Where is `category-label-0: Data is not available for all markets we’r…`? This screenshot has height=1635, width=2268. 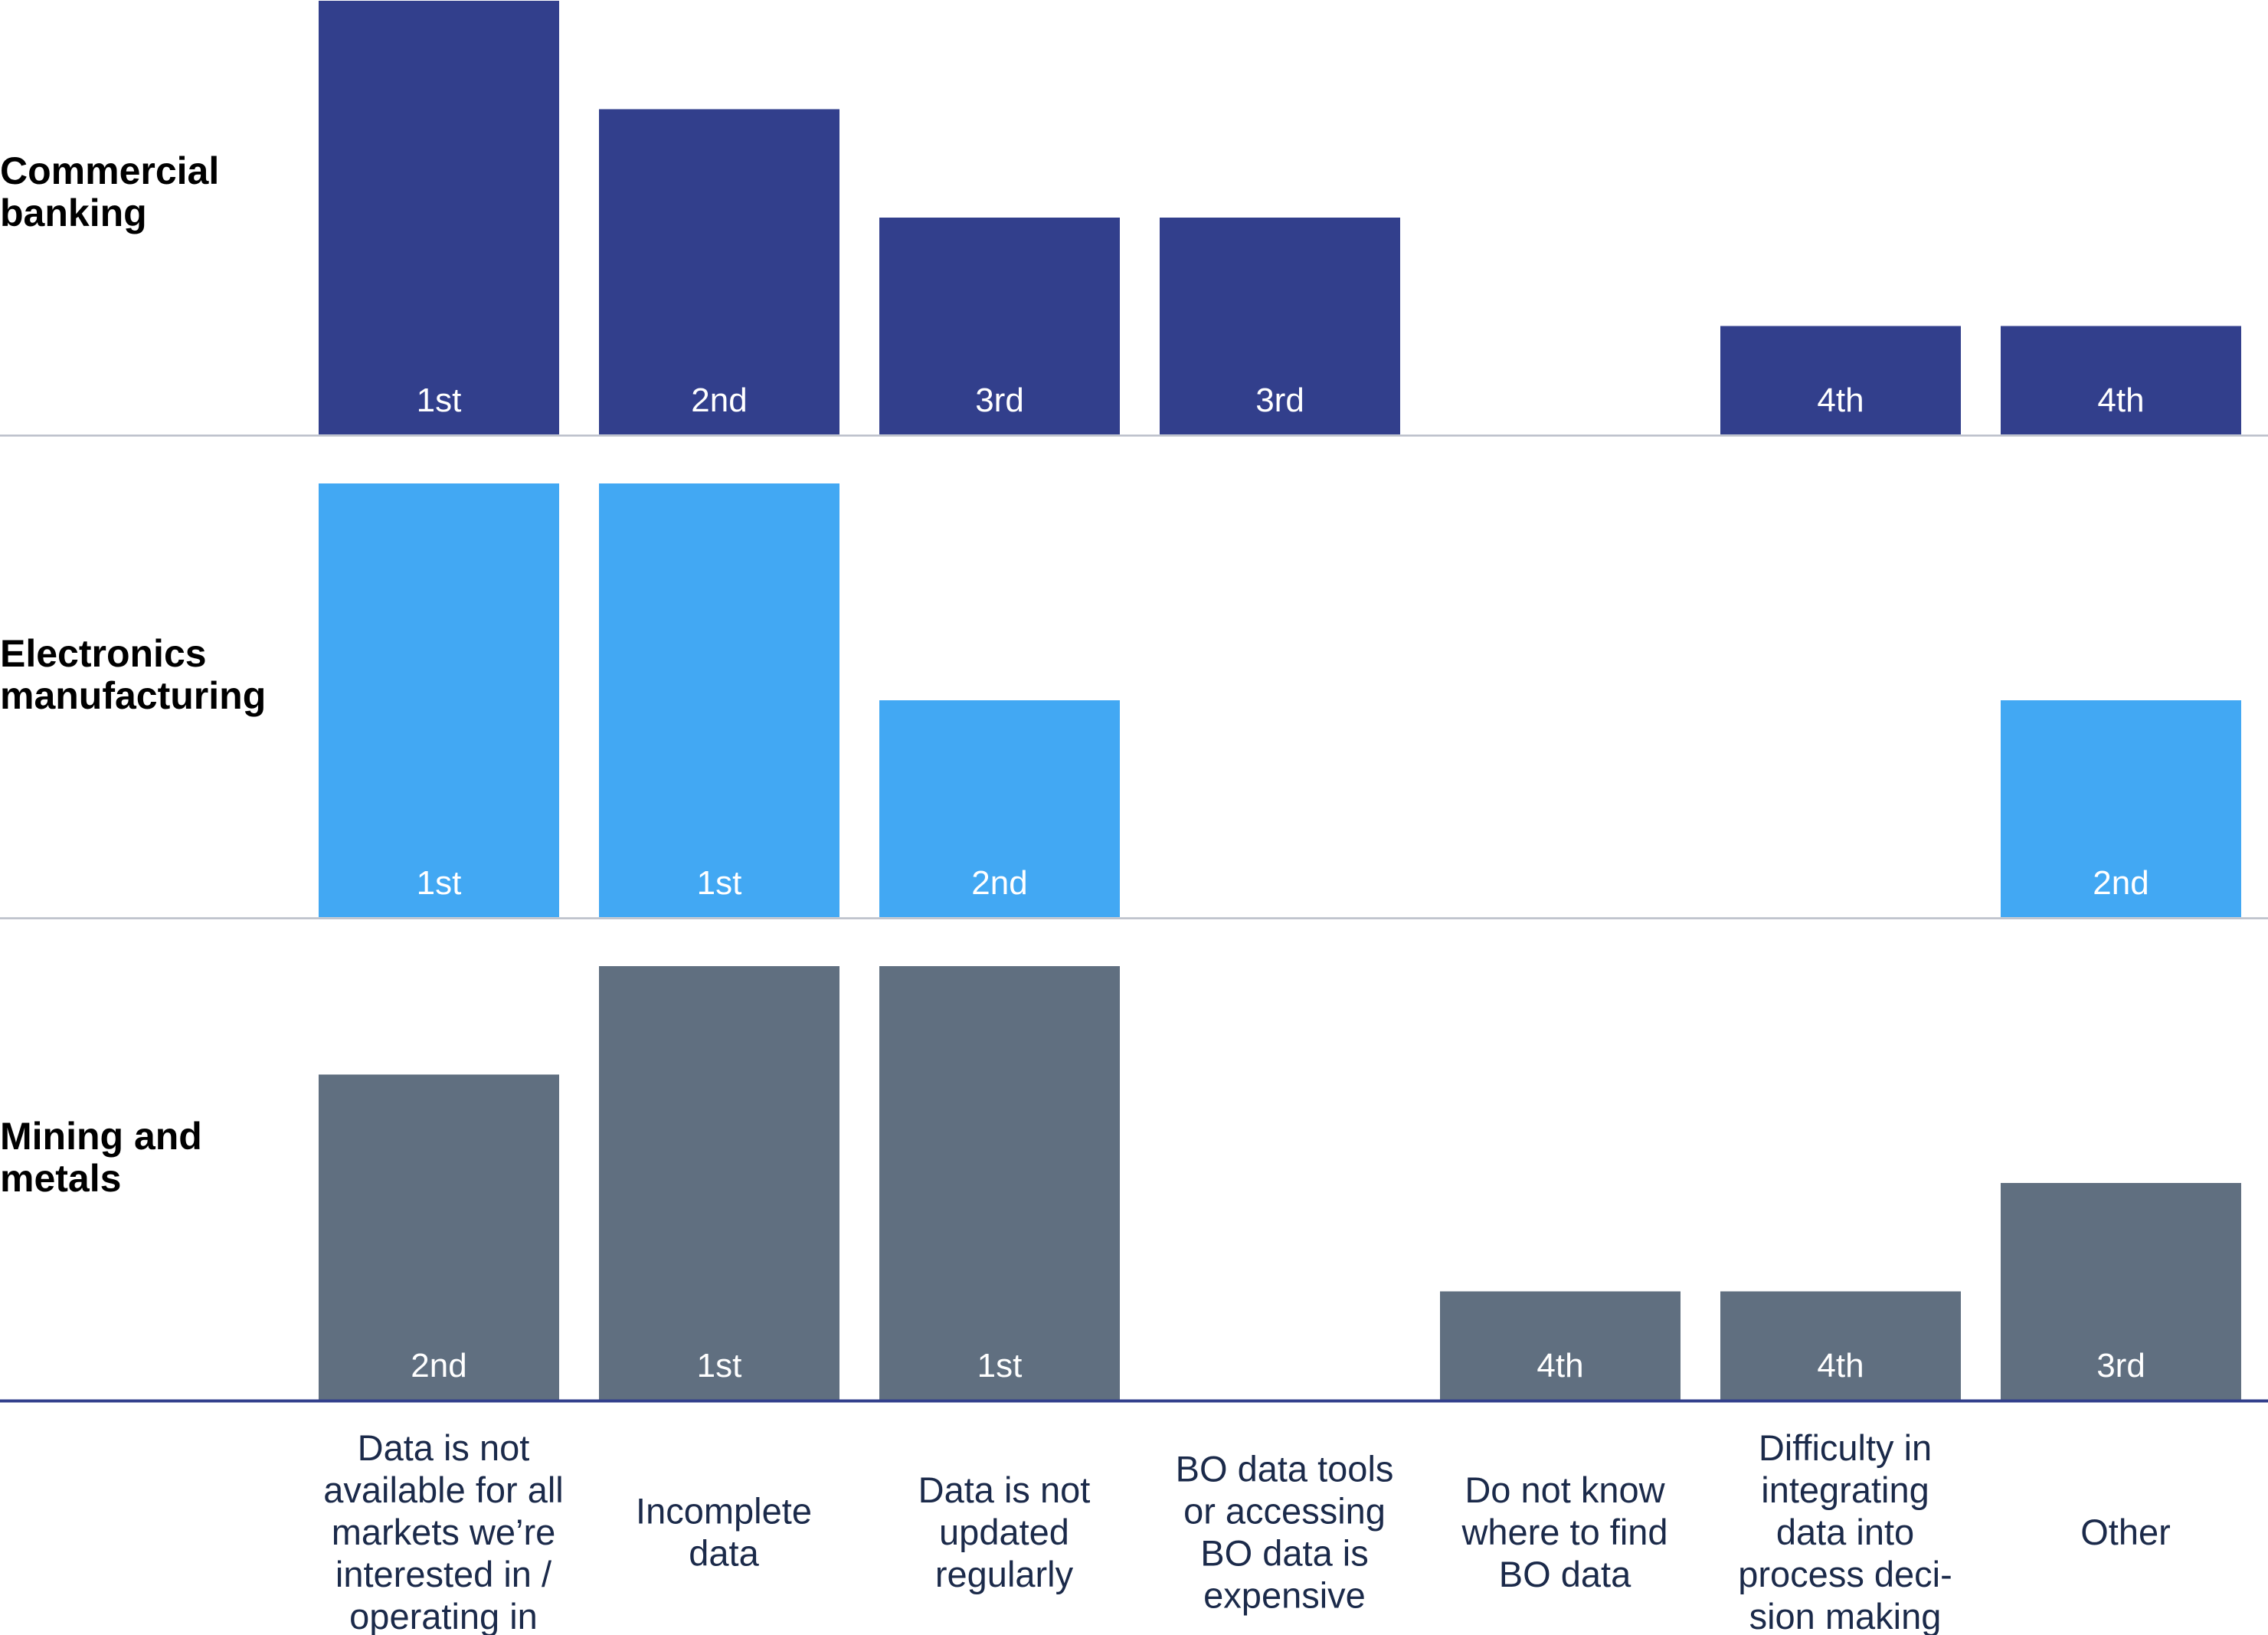 category-label-0: Data is not available for all markets we’r… is located at coordinates (443, 1531).